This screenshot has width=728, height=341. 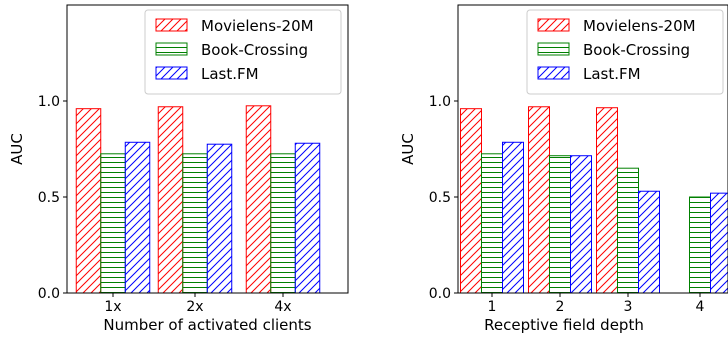 What do you see at coordinates (195, 223) in the screenshot?
I see `bar-book-crossing-2x` at bounding box center [195, 223].